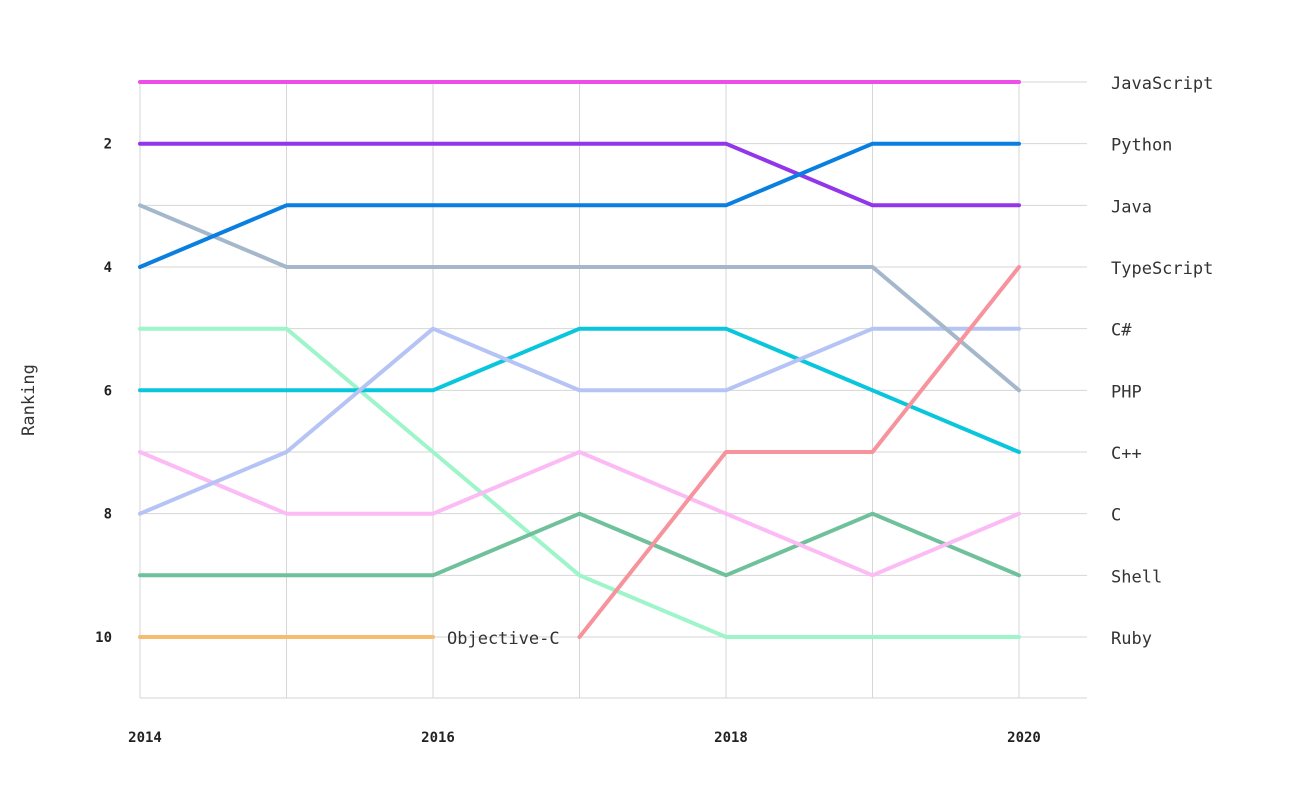  Describe the element at coordinates (1116, 516) in the screenshot. I see `series-label-c: C` at that location.